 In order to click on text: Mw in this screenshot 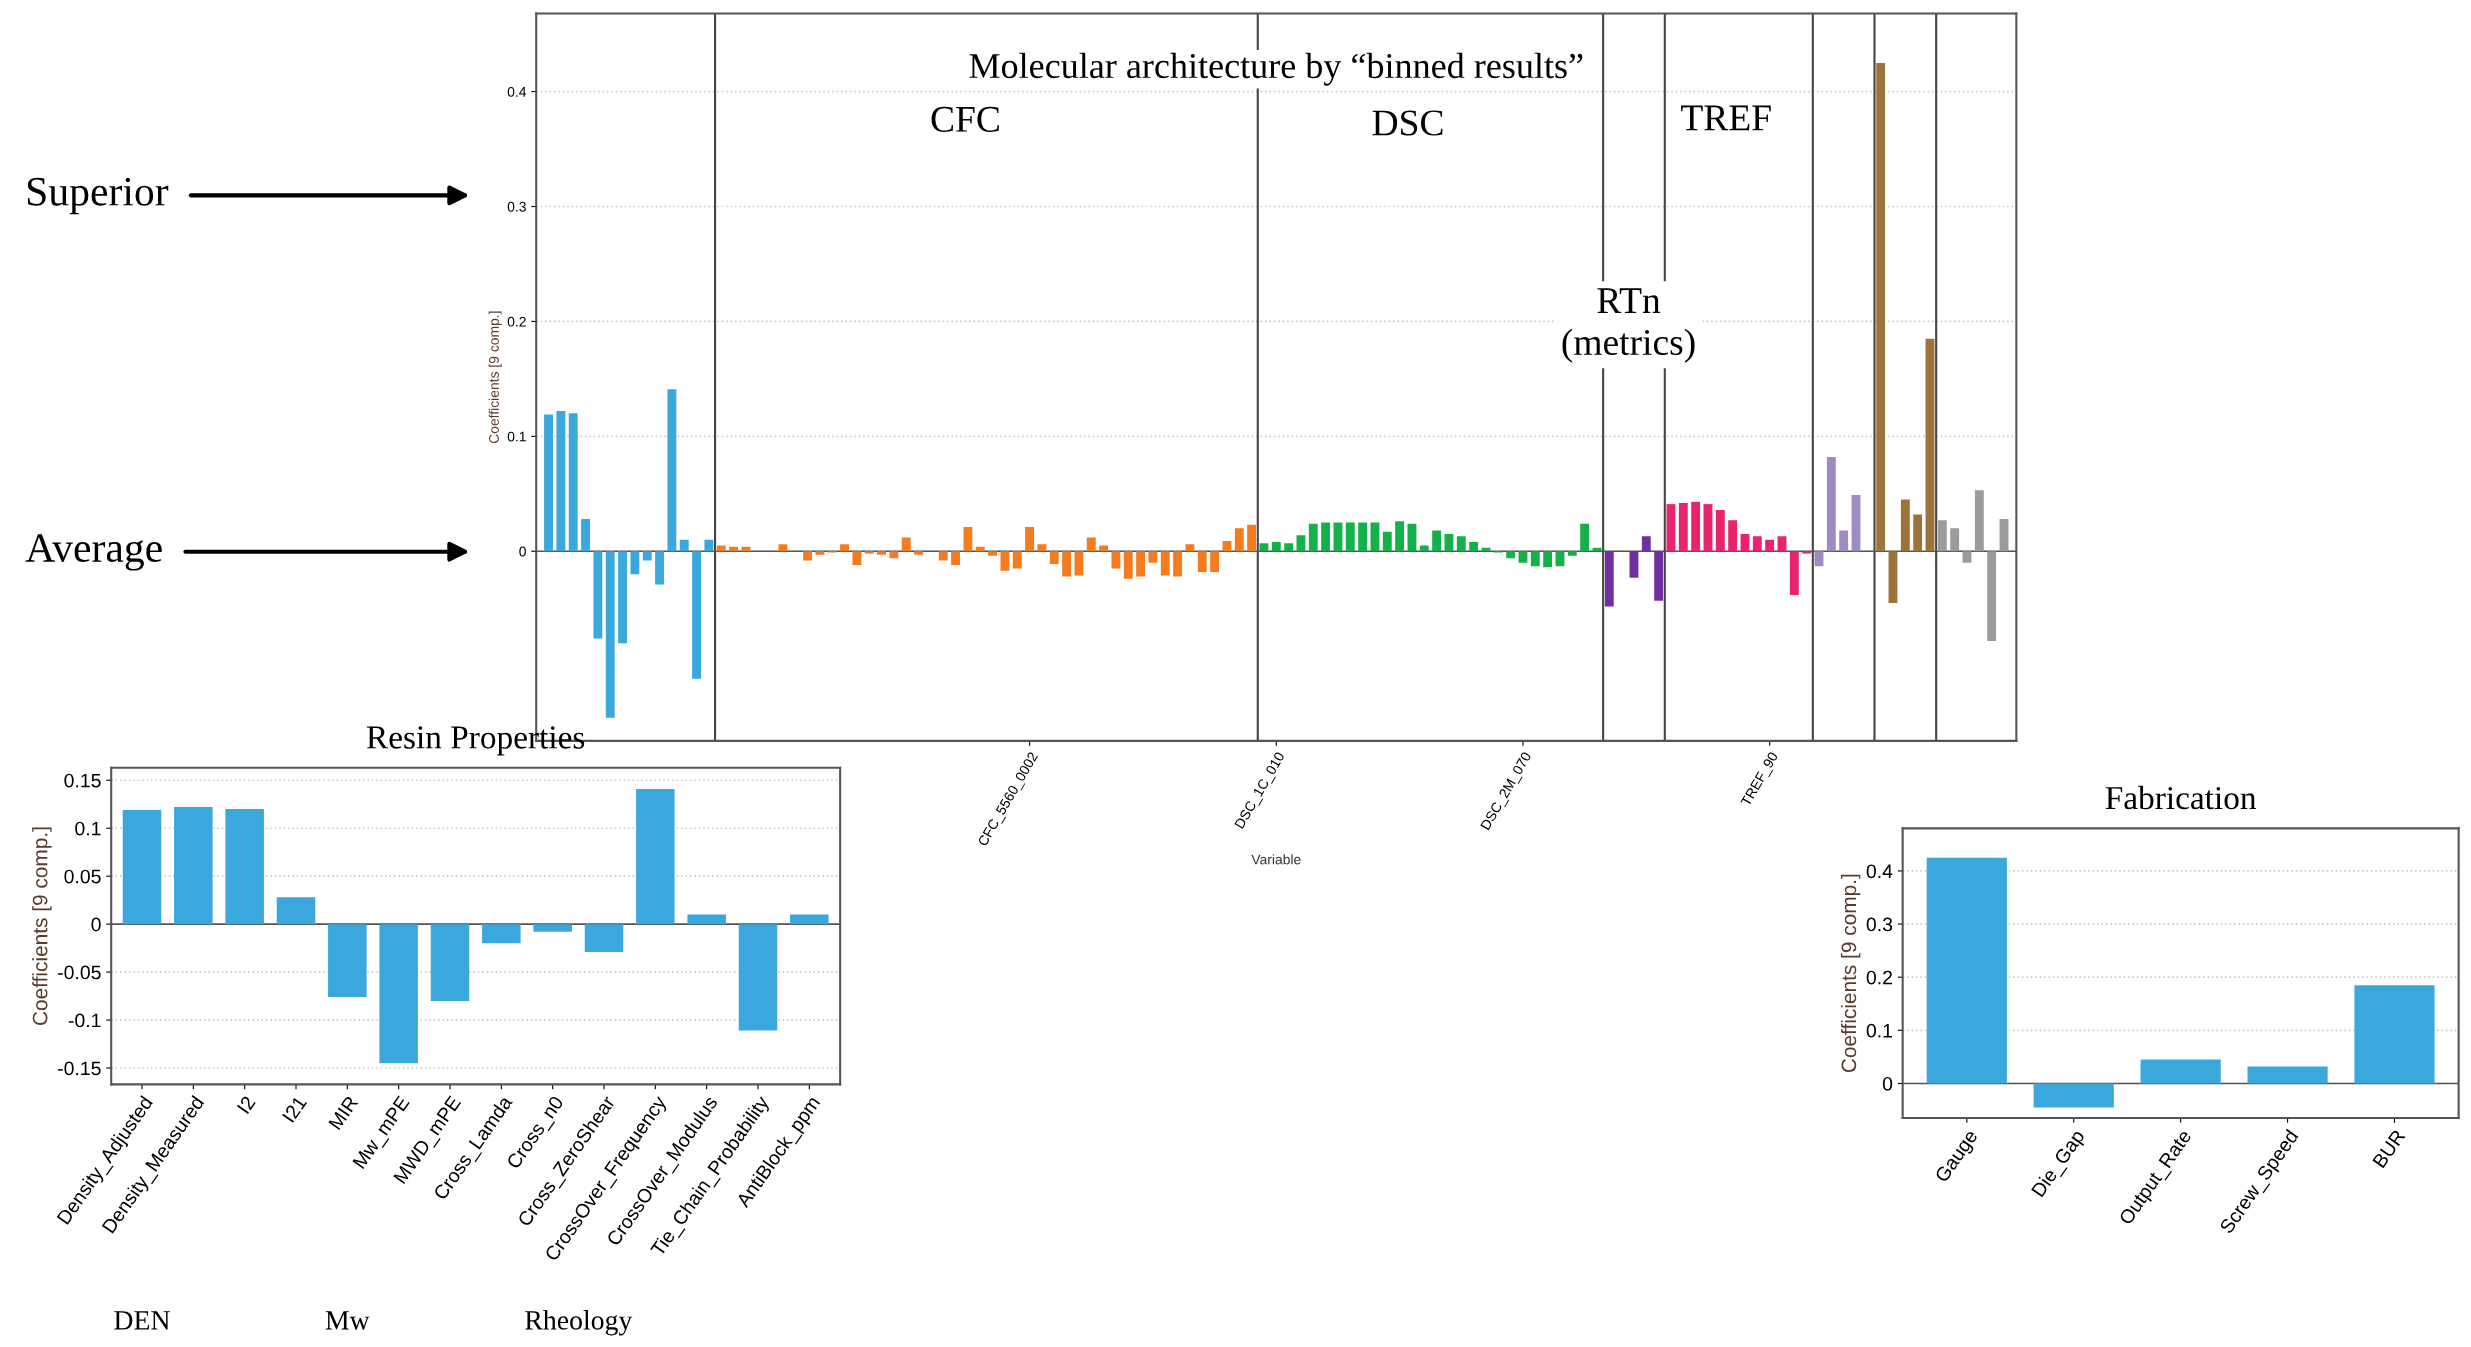, I will do `click(347, 1320)`.